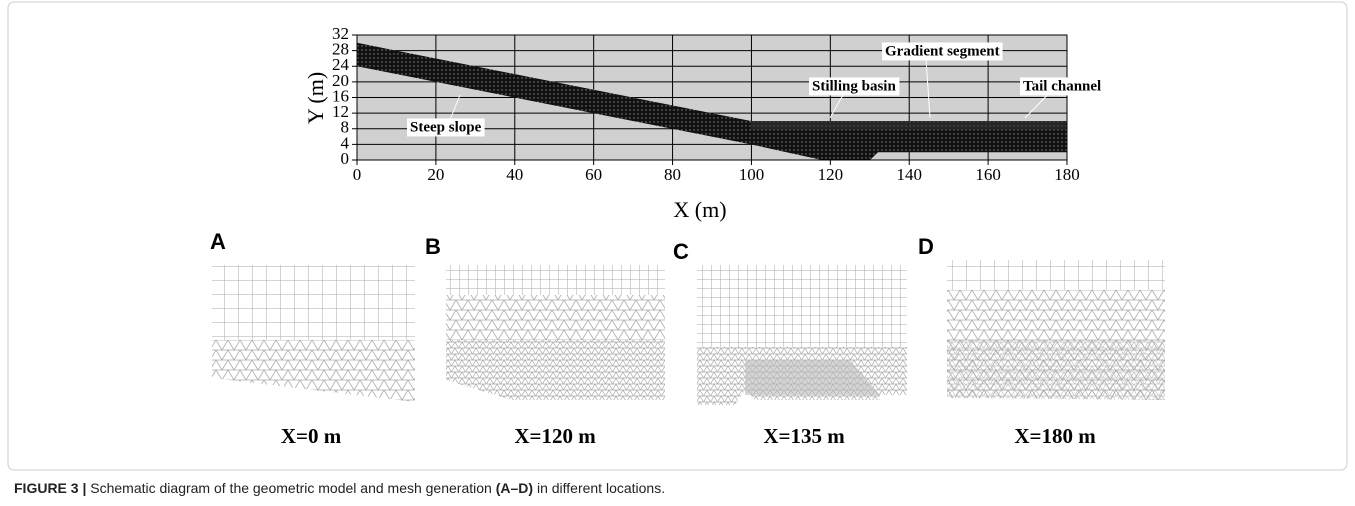 This screenshot has width=1355, height=506. I want to click on panel-caption: X=135 m, so click(804, 436).